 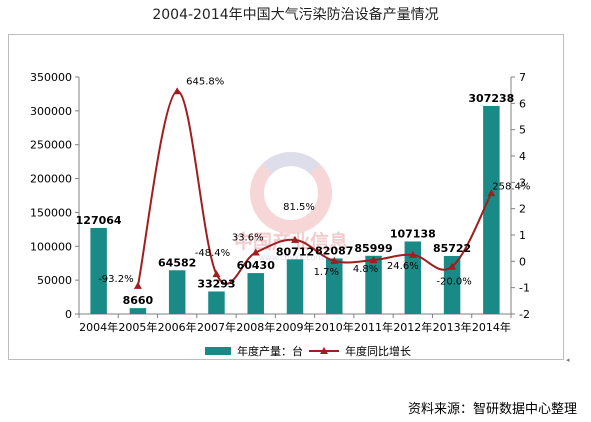 What do you see at coordinates (205, 81) in the screenshot?
I see `growth-value-label: 645.8%` at bounding box center [205, 81].